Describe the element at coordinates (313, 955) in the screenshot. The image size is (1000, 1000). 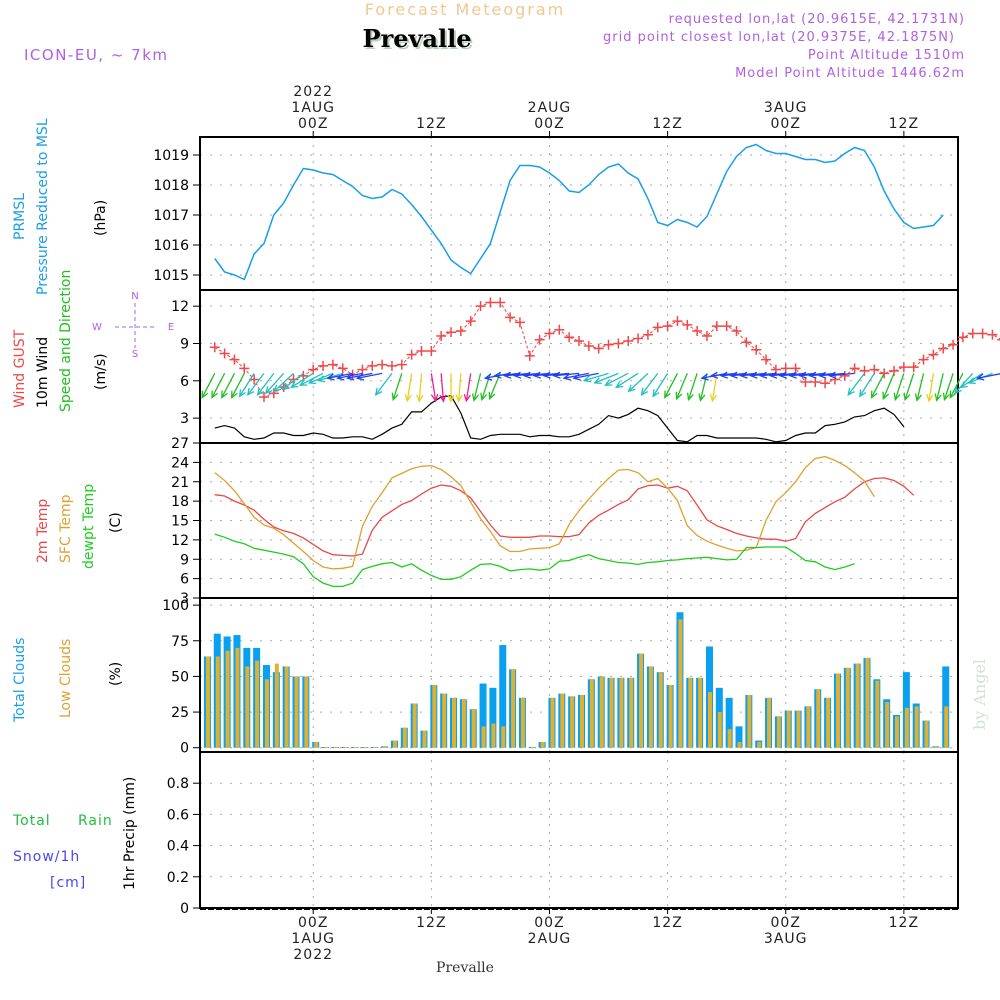
I see `bottom-time-label: 2022` at that location.